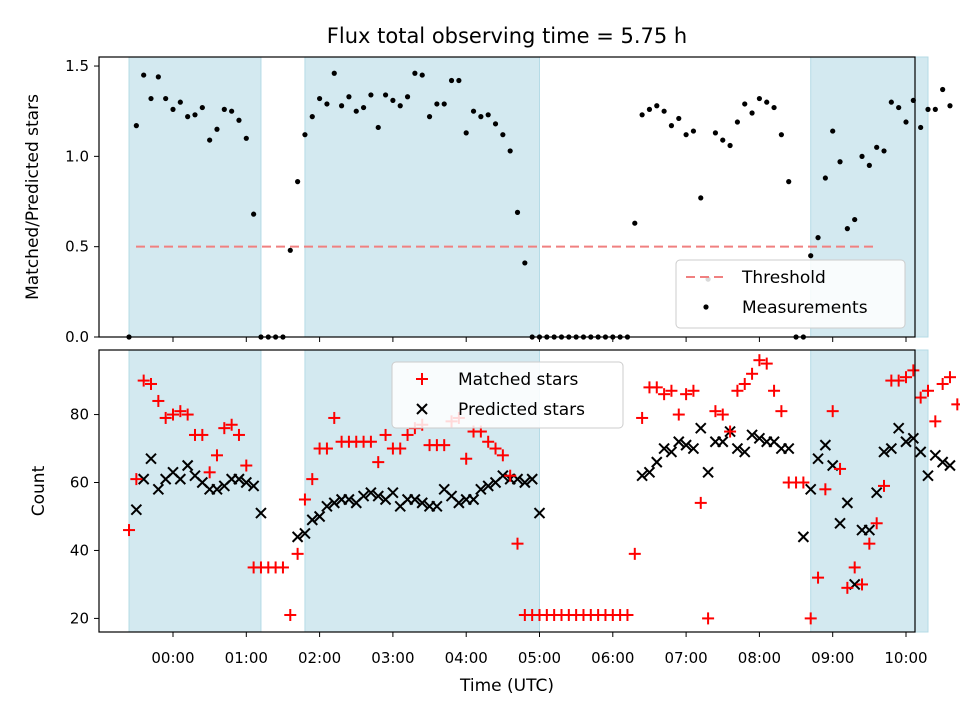  I want to click on legend-measurements-swatch, so click(706, 307).